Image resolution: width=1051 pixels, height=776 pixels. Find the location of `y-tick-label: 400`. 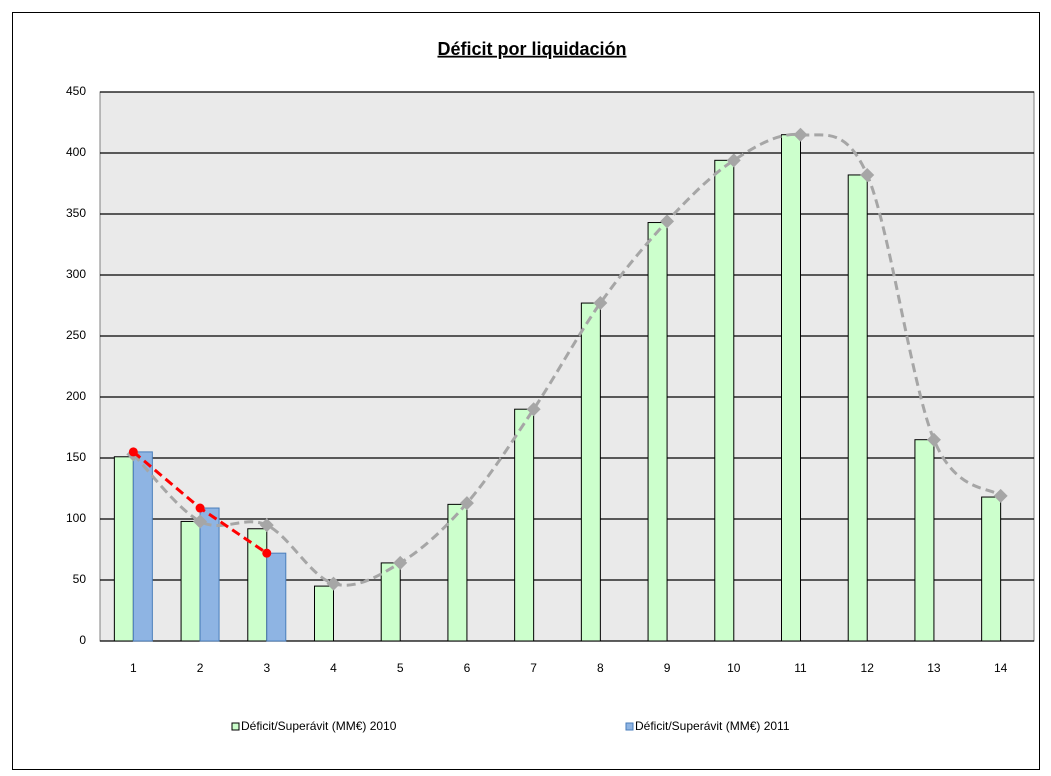

y-tick-label: 400 is located at coordinates (76, 152).